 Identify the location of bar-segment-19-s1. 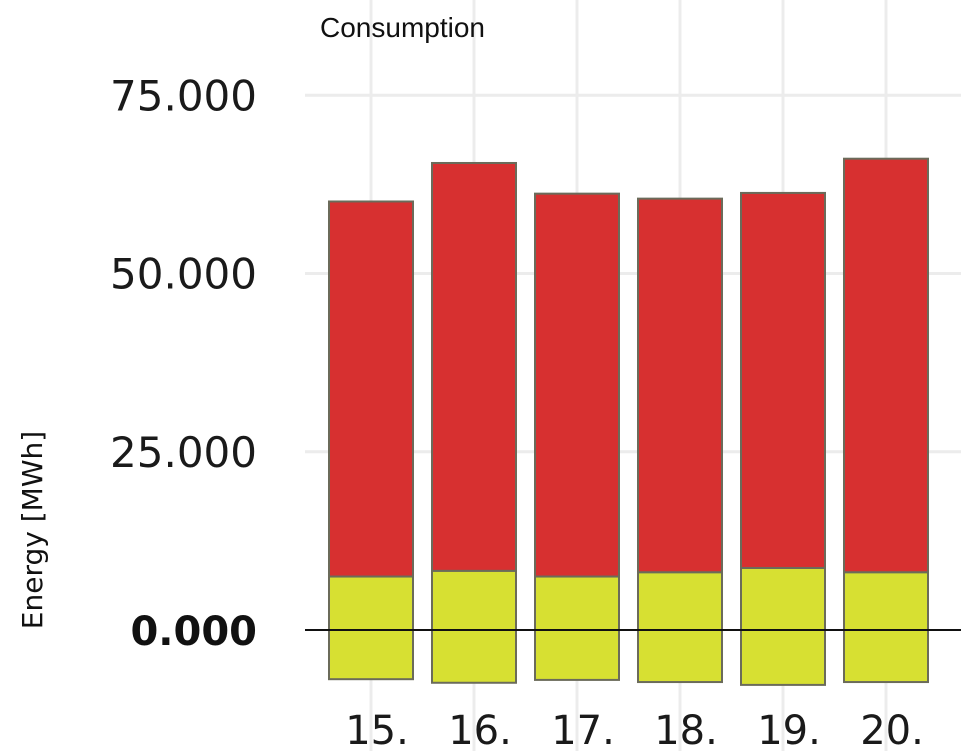
(783, 380).